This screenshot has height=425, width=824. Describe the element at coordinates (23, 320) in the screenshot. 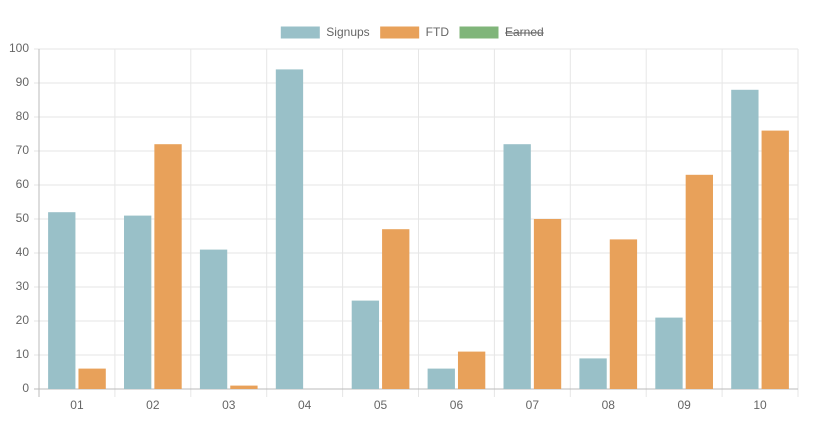

I see `y-tick-label: 20` at that location.